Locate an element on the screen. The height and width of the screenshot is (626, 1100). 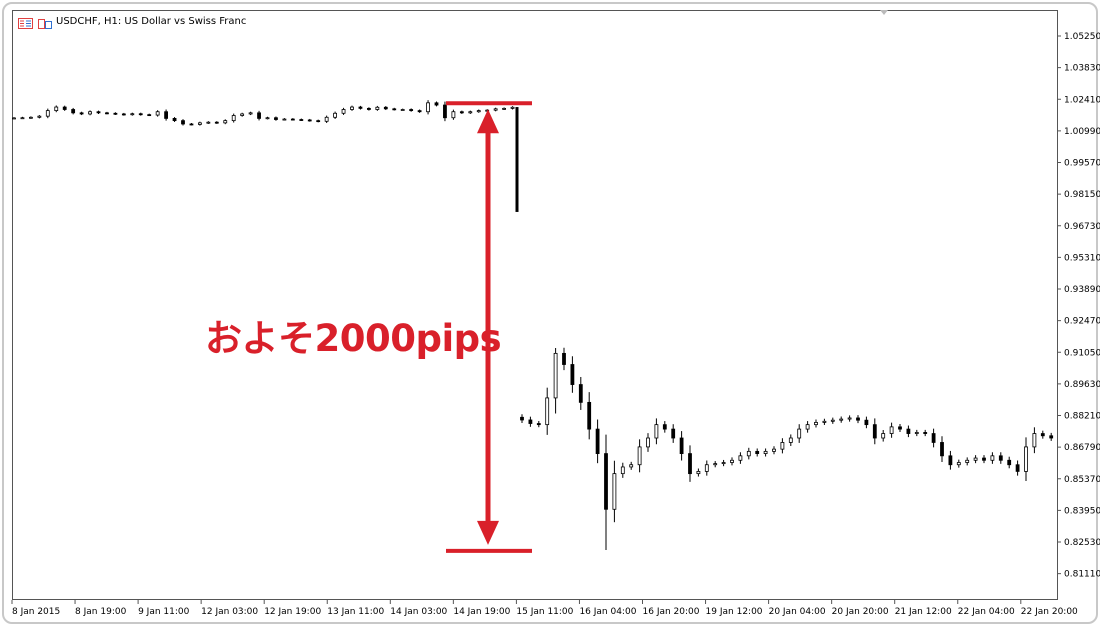
y-tick-label: 0.91050 is located at coordinates (1082, 353).